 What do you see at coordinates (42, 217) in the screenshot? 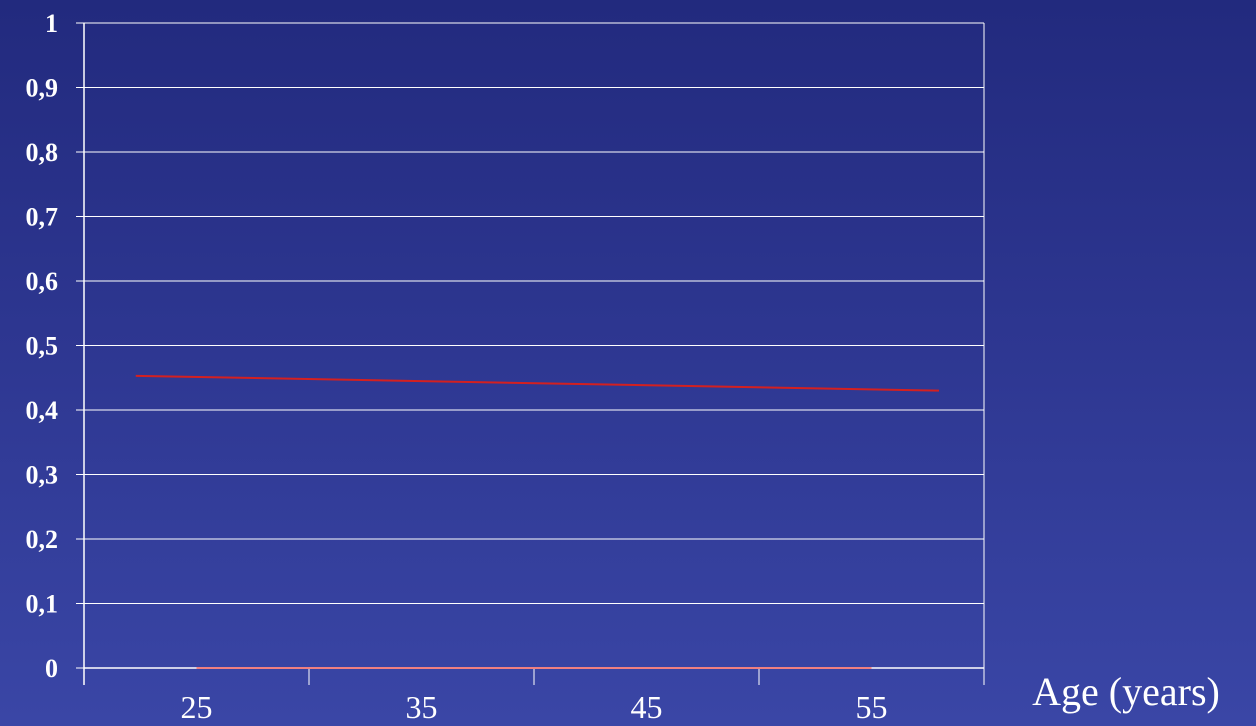
I see `y-tick-label: 0,7` at bounding box center [42, 217].